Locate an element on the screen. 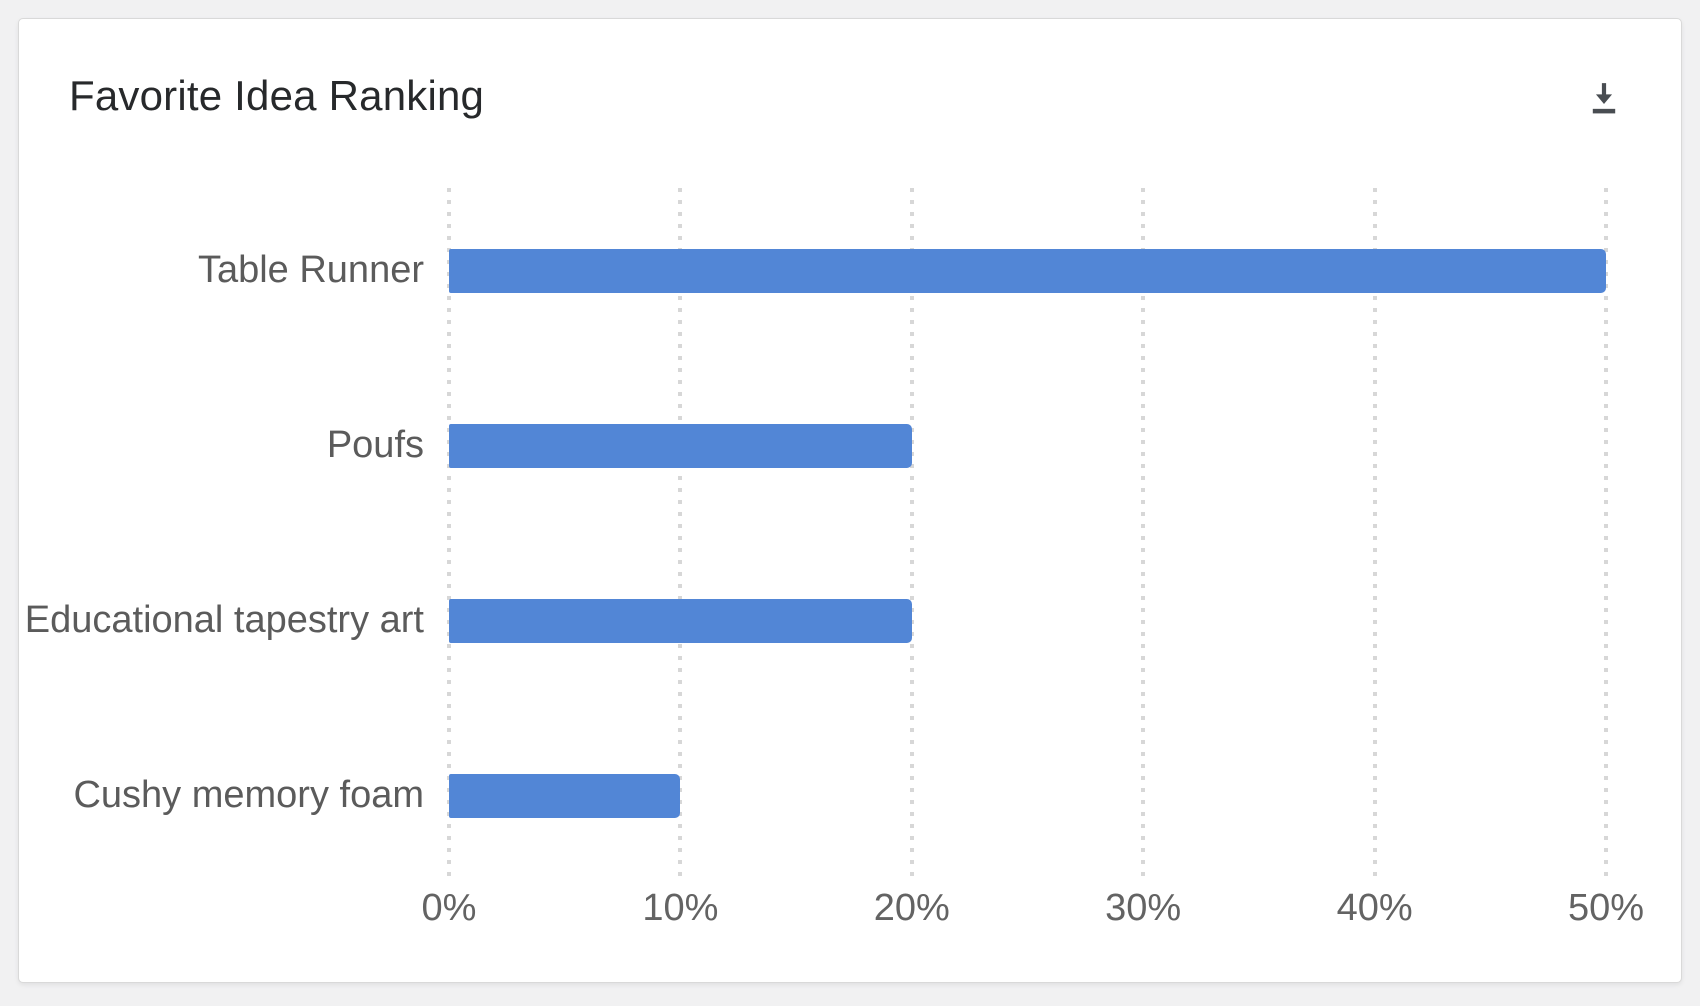 Image resolution: width=1700 pixels, height=1006 pixels. label-row: Cushy memory foam is located at coordinates (221, 795).